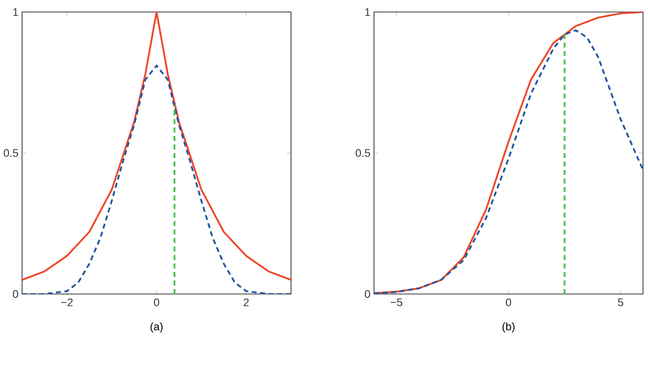  What do you see at coordinates (67, 302) in the screenshot?
I see `x-tick-label: −2` at bounding box center [67, 302].